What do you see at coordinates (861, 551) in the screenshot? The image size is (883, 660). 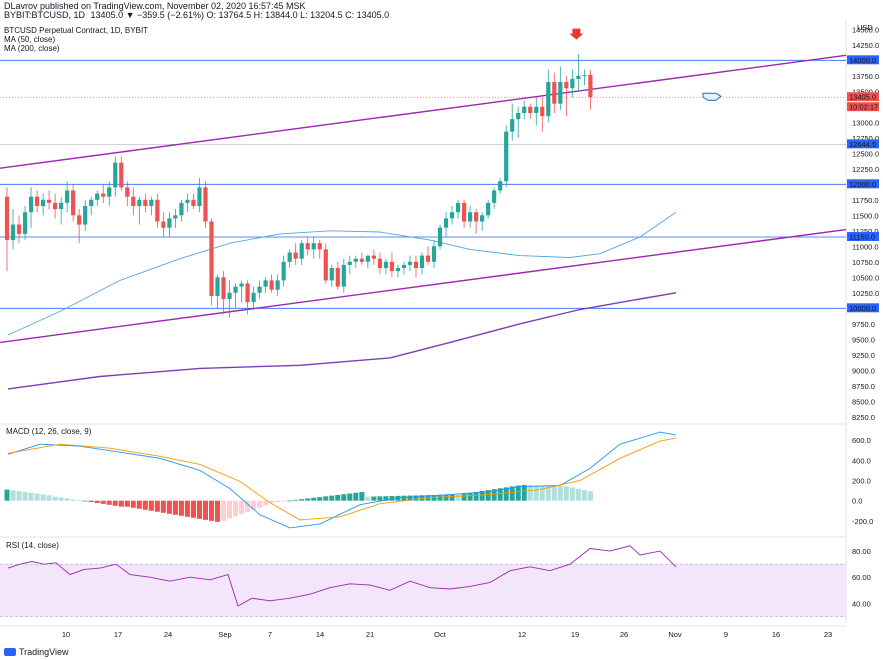 I see `rsi-tick-label: 80.00` at bounding box center [861, 551].